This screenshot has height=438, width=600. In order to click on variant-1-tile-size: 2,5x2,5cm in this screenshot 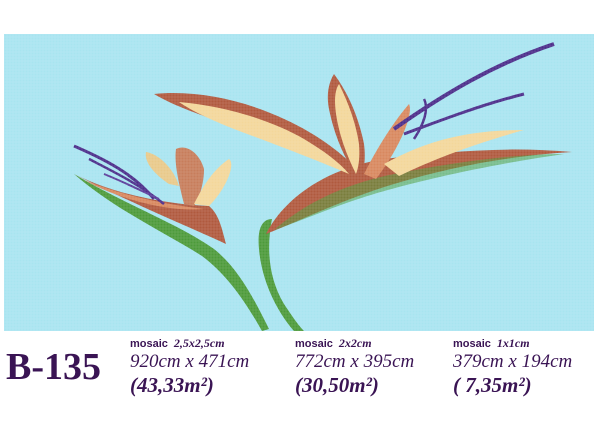, I will do `click(199, 343)`.